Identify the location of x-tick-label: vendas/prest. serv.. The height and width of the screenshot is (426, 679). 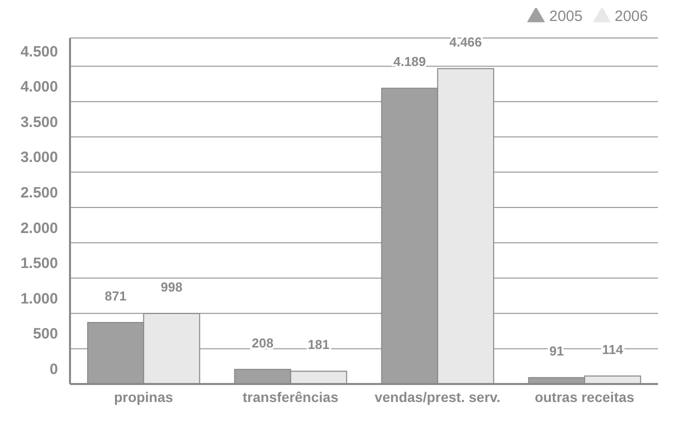
(437, 396).